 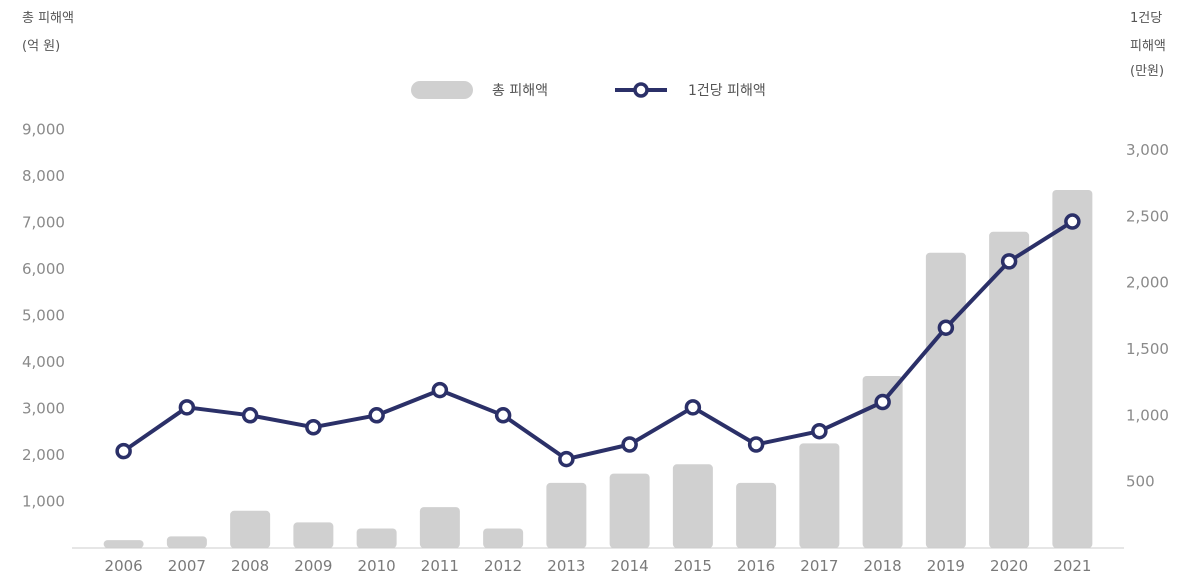 I want to click on right-axis-title-line1: 1건당, so click(x=1146, y=18).